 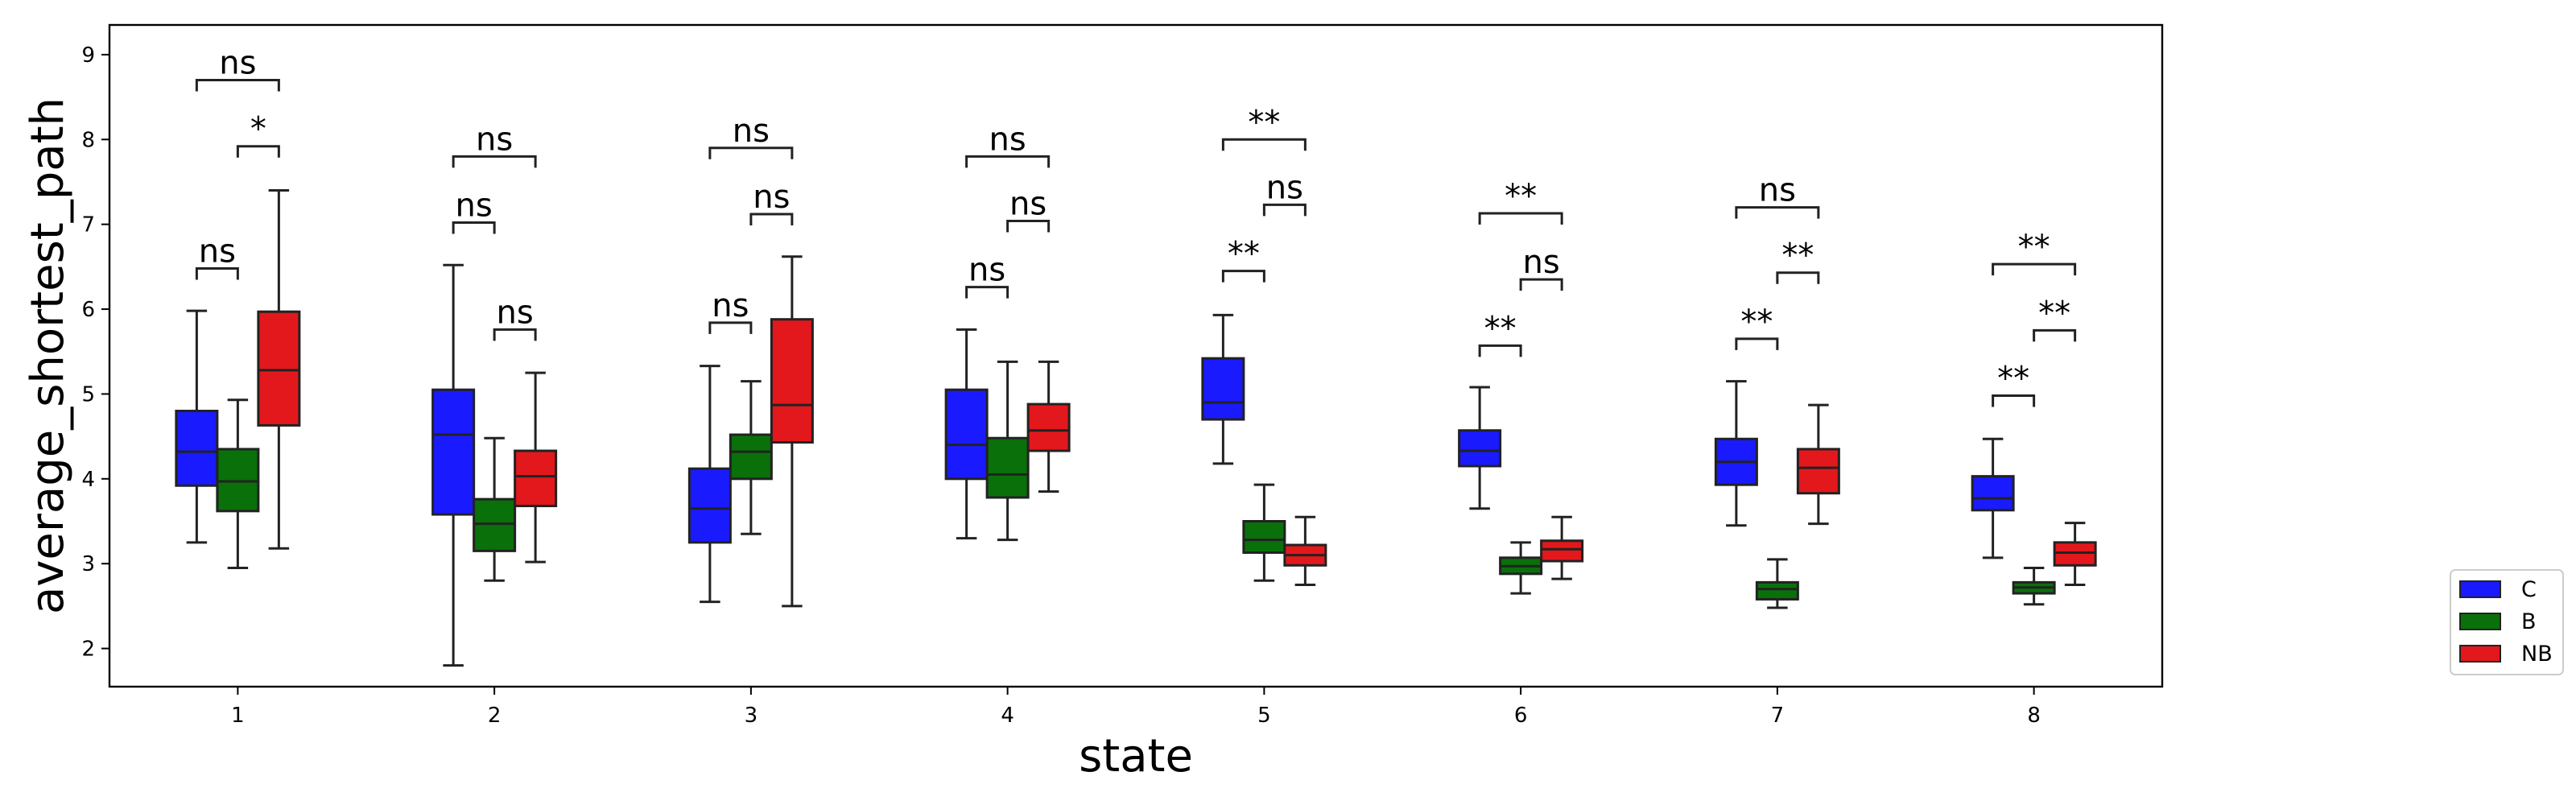 What do you see at coordinates (95, 352) in the screenshot?
I see `y-axis: 2 3 4 5 6 7 8 9` at bounding box center [95, 352].